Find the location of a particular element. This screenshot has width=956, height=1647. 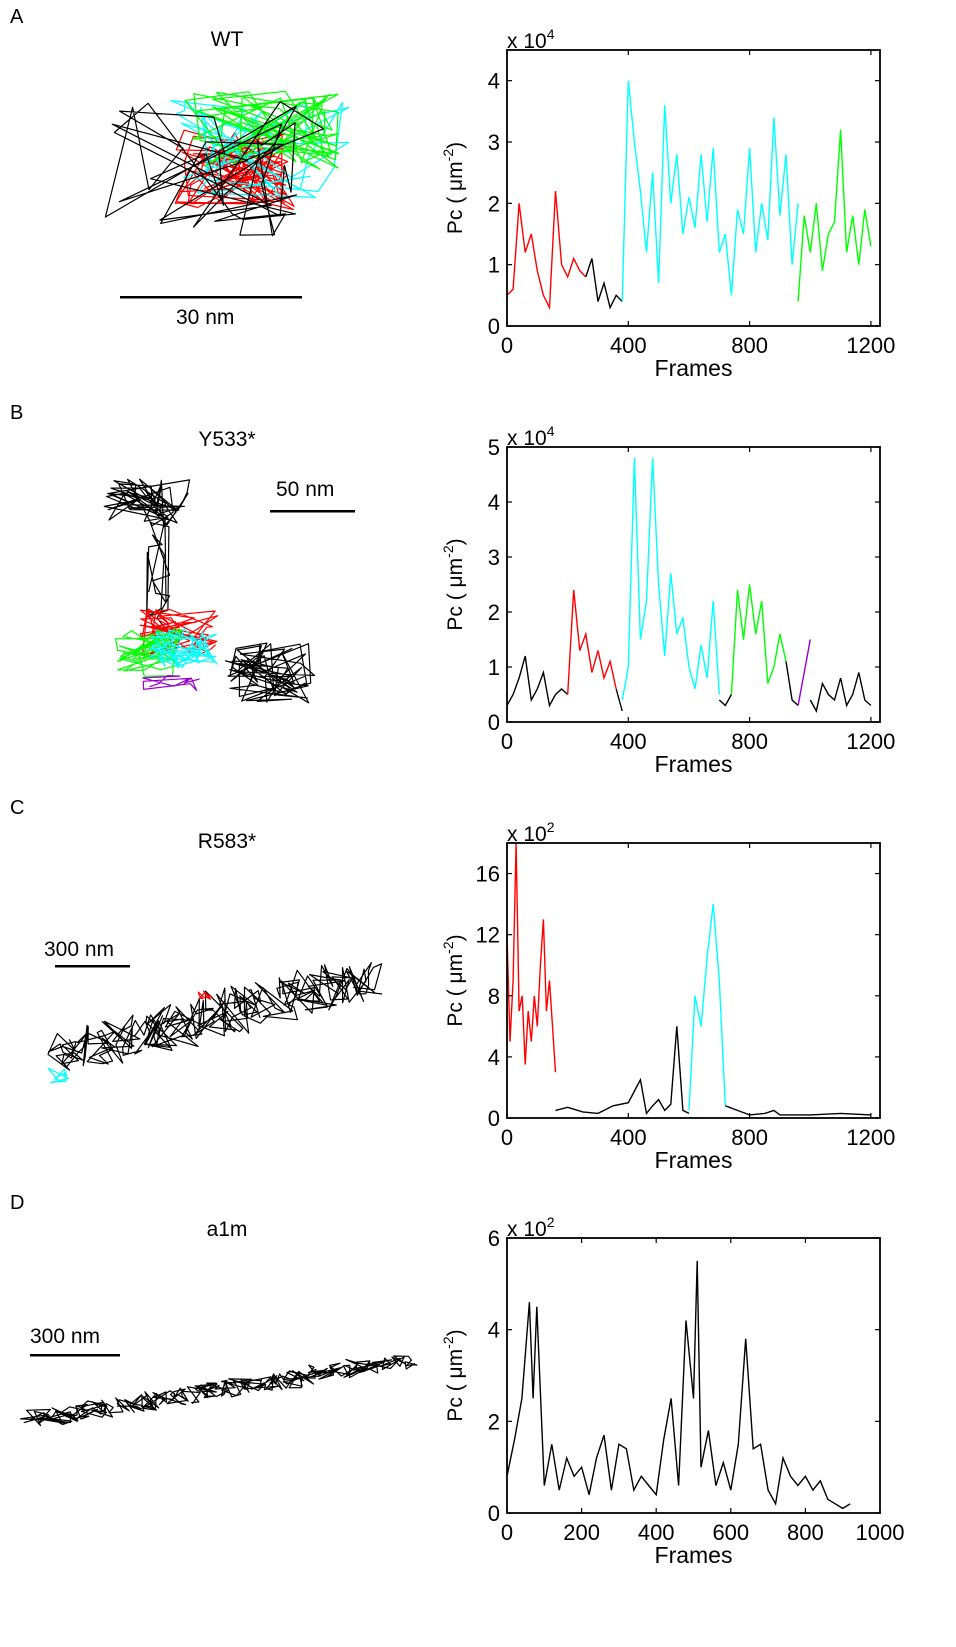

x-tick-label: 600 is located at coordinates (730, 1532).